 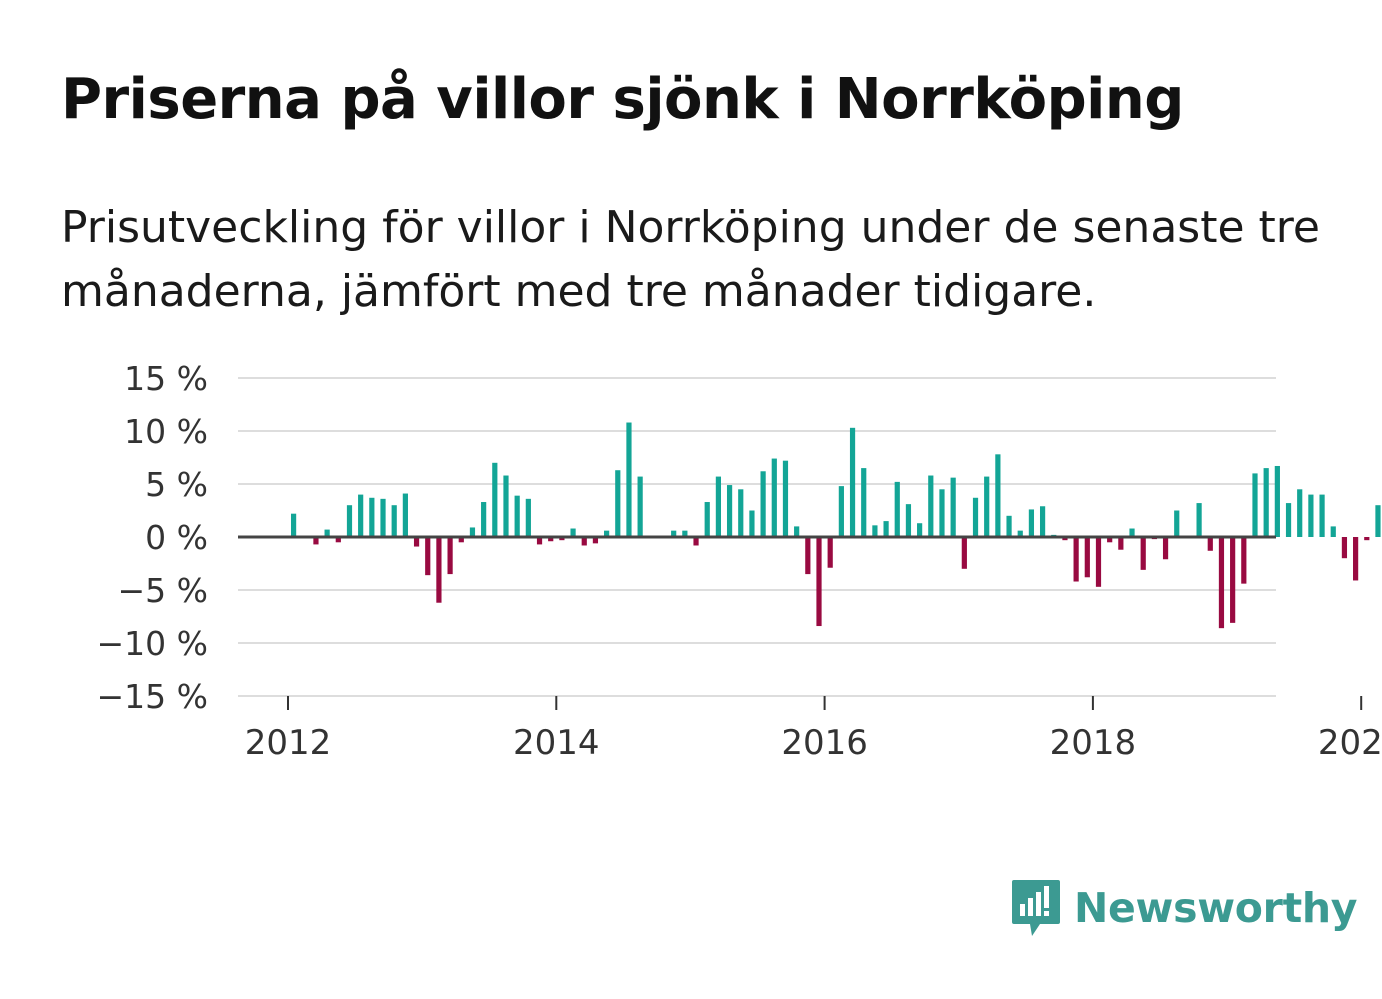 I want to click on newsworthy-brand: Newsworthy, so click(x=1183, y=908).